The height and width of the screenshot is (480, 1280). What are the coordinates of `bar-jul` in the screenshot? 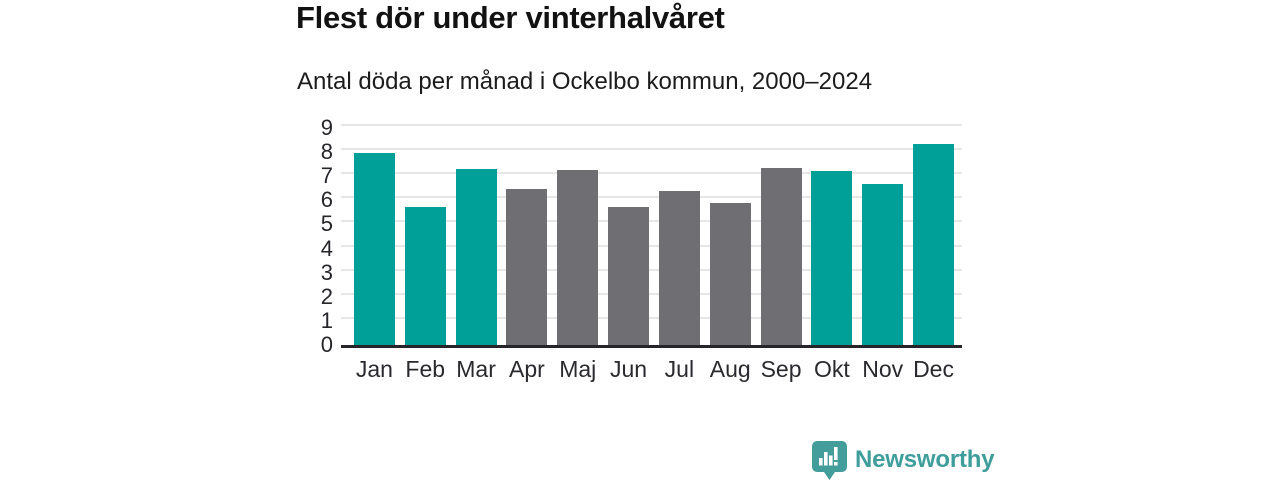 It's located at (679, 267).